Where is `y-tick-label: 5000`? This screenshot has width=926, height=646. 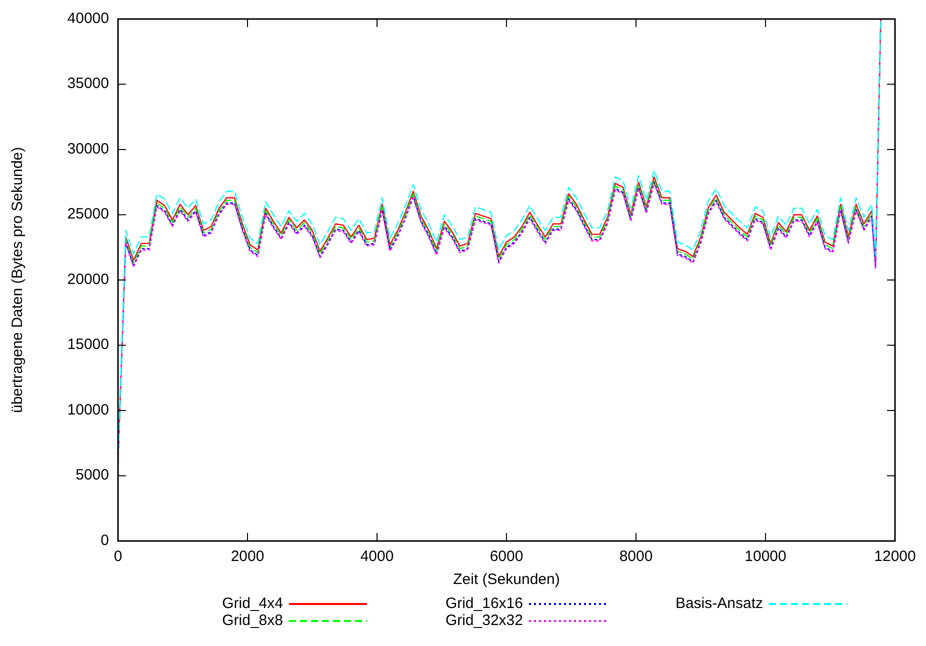 y-tick-label: 5000 is located at coordinates (92, 475).